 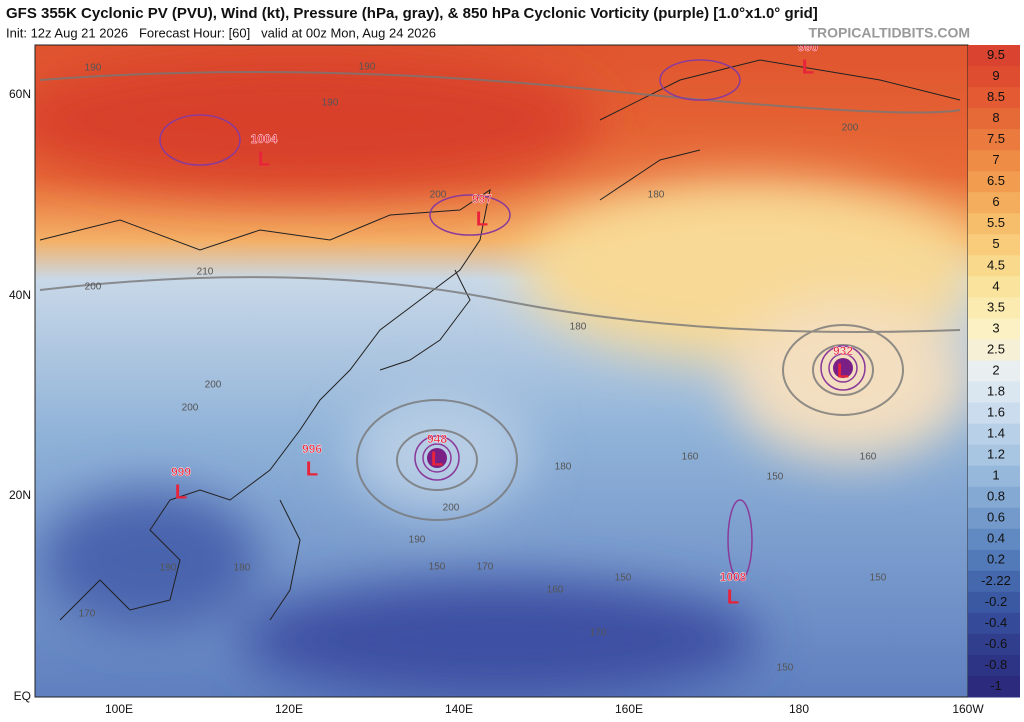 I want to click on colorbar-label: 5, so click(x=995, y=243).